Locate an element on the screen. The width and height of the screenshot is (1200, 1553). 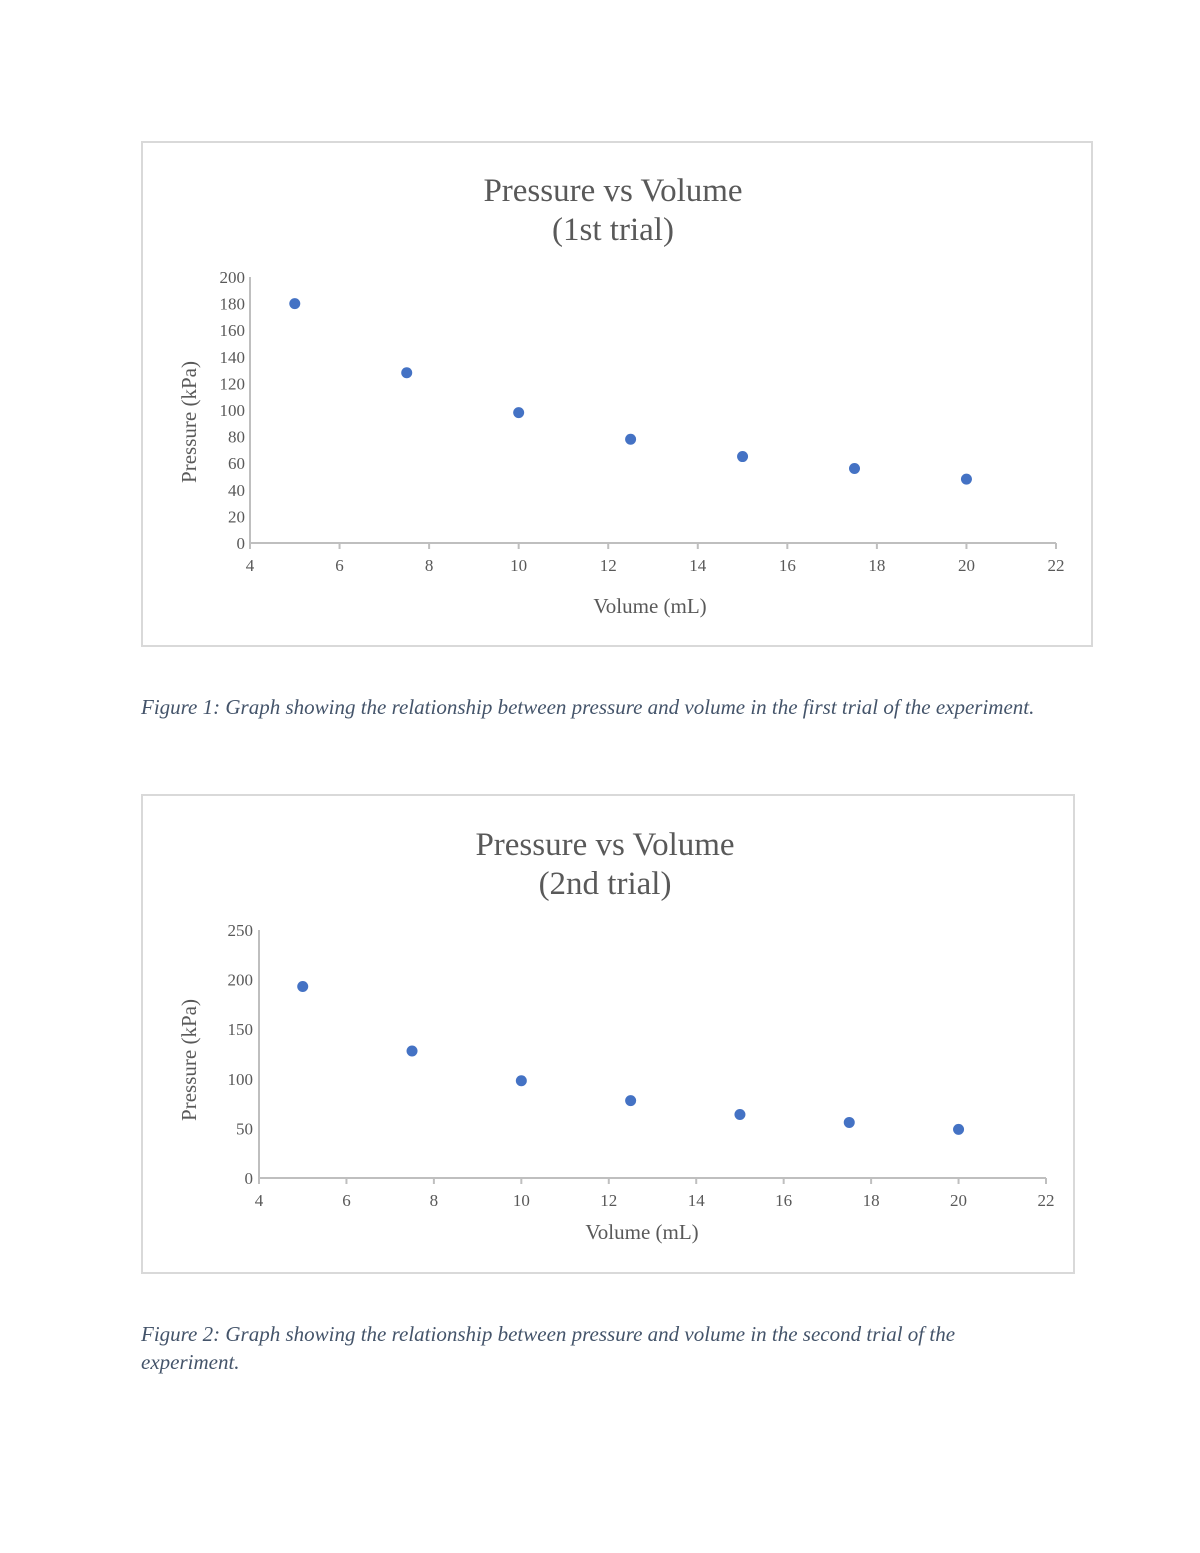
y-tick-label: 120 is located at coordinates (233, 383).